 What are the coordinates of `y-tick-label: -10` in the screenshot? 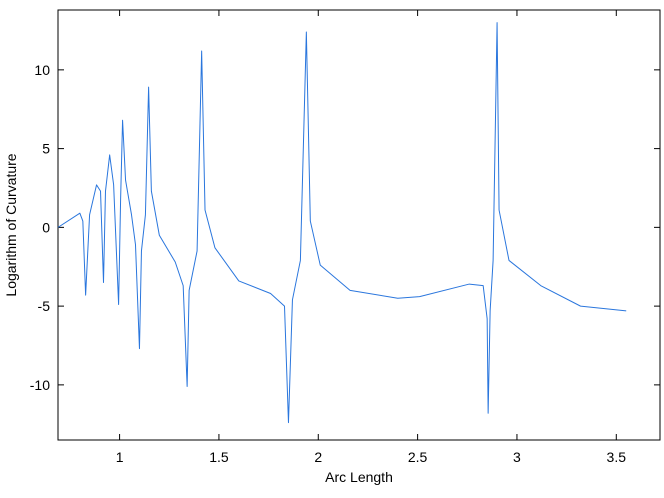 It's located at (40, 385).